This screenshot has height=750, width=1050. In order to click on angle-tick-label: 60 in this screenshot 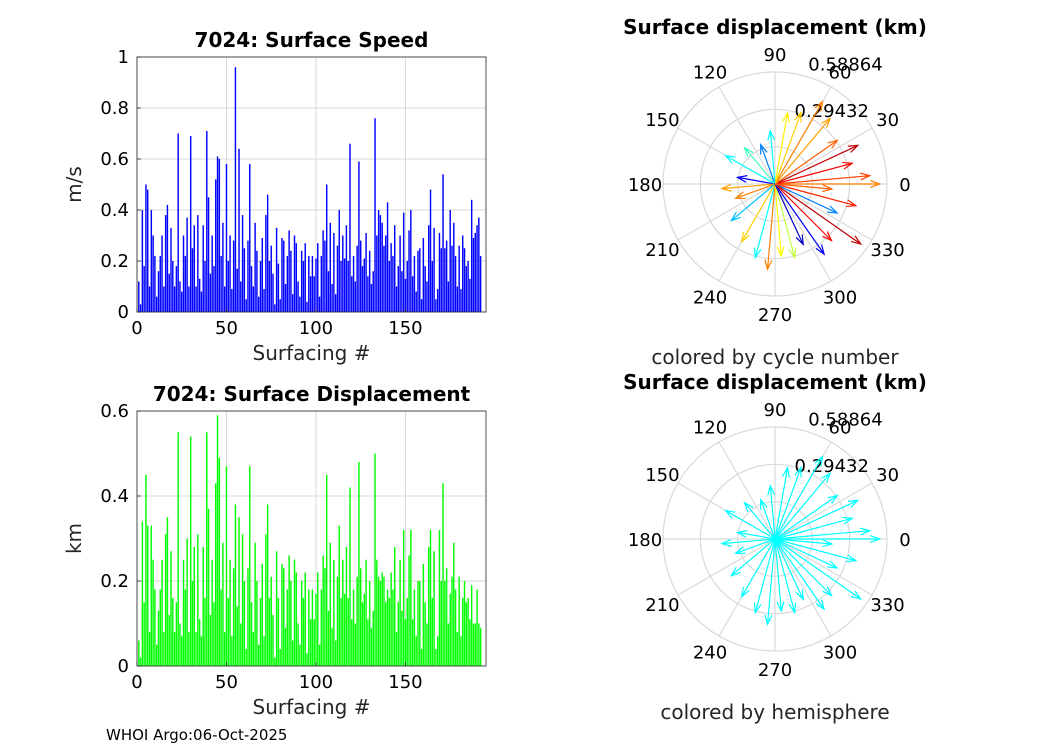, I will do `click(840, 72)`.